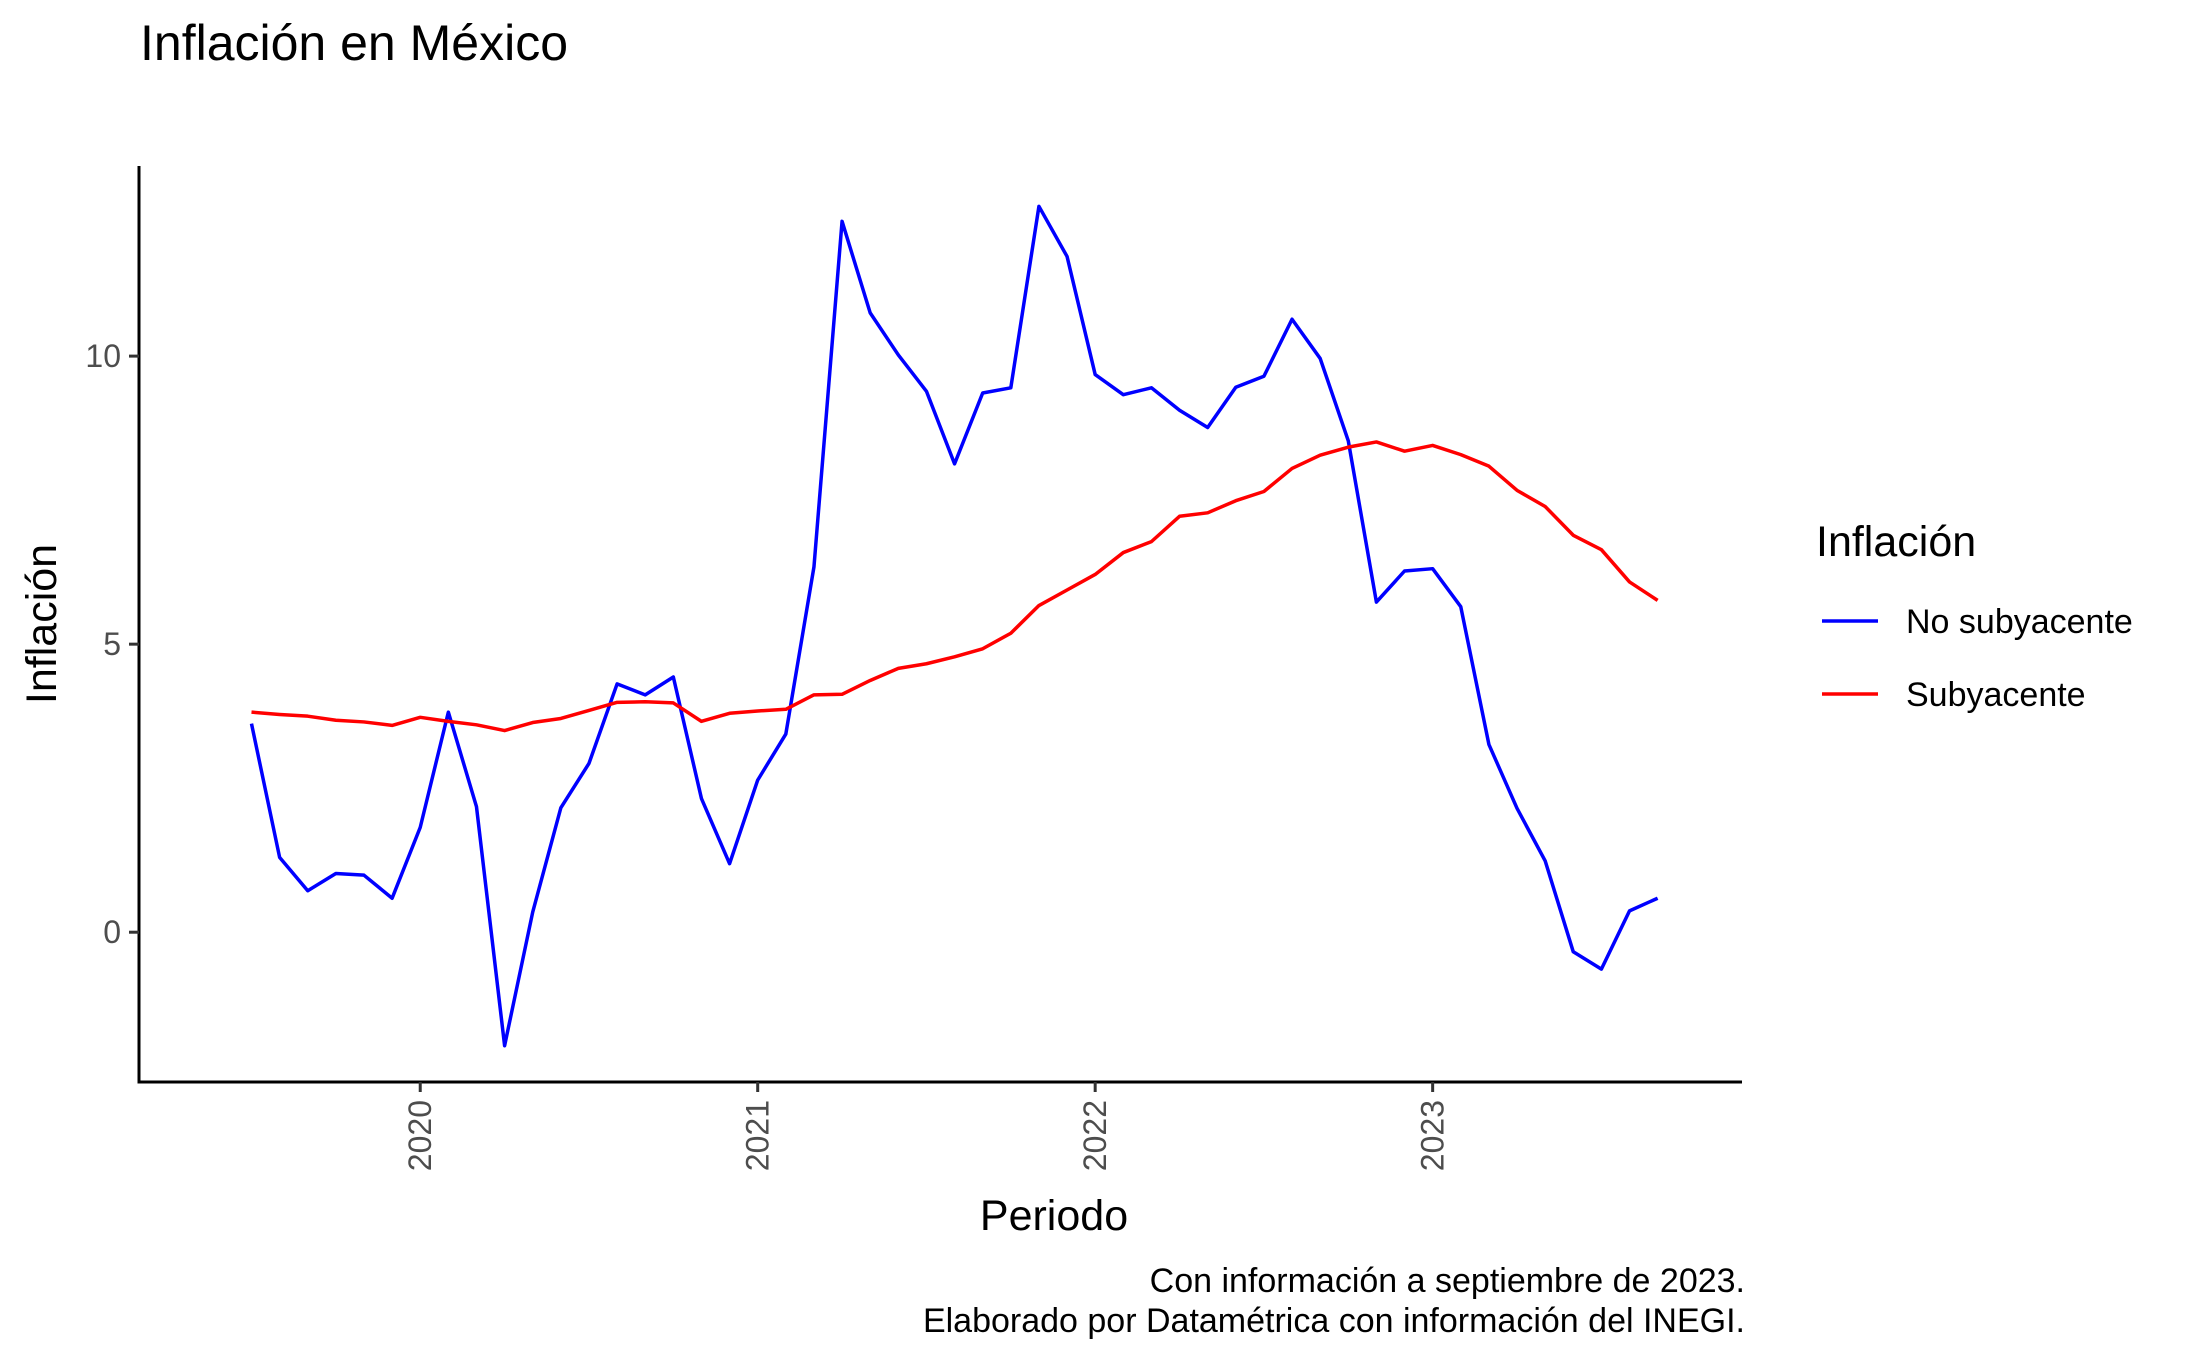 This screenshot has height=1351, width=2187. Describe the element at coordinates (354, 43) in the screenshot. I see `chart-title: Inflación en México` at that location.